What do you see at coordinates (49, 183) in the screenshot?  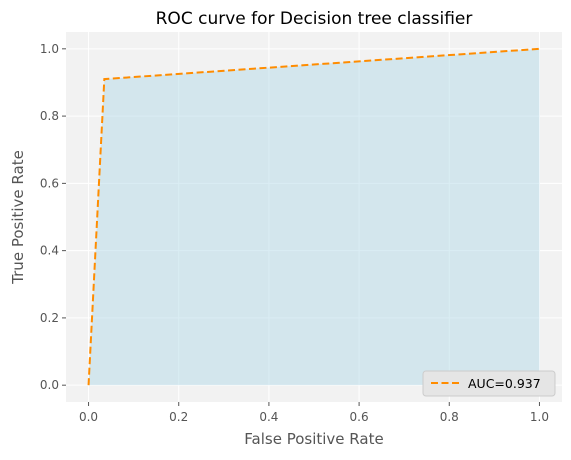 I see `y-tick-label: 0.6` at bounding box center [49, 183].